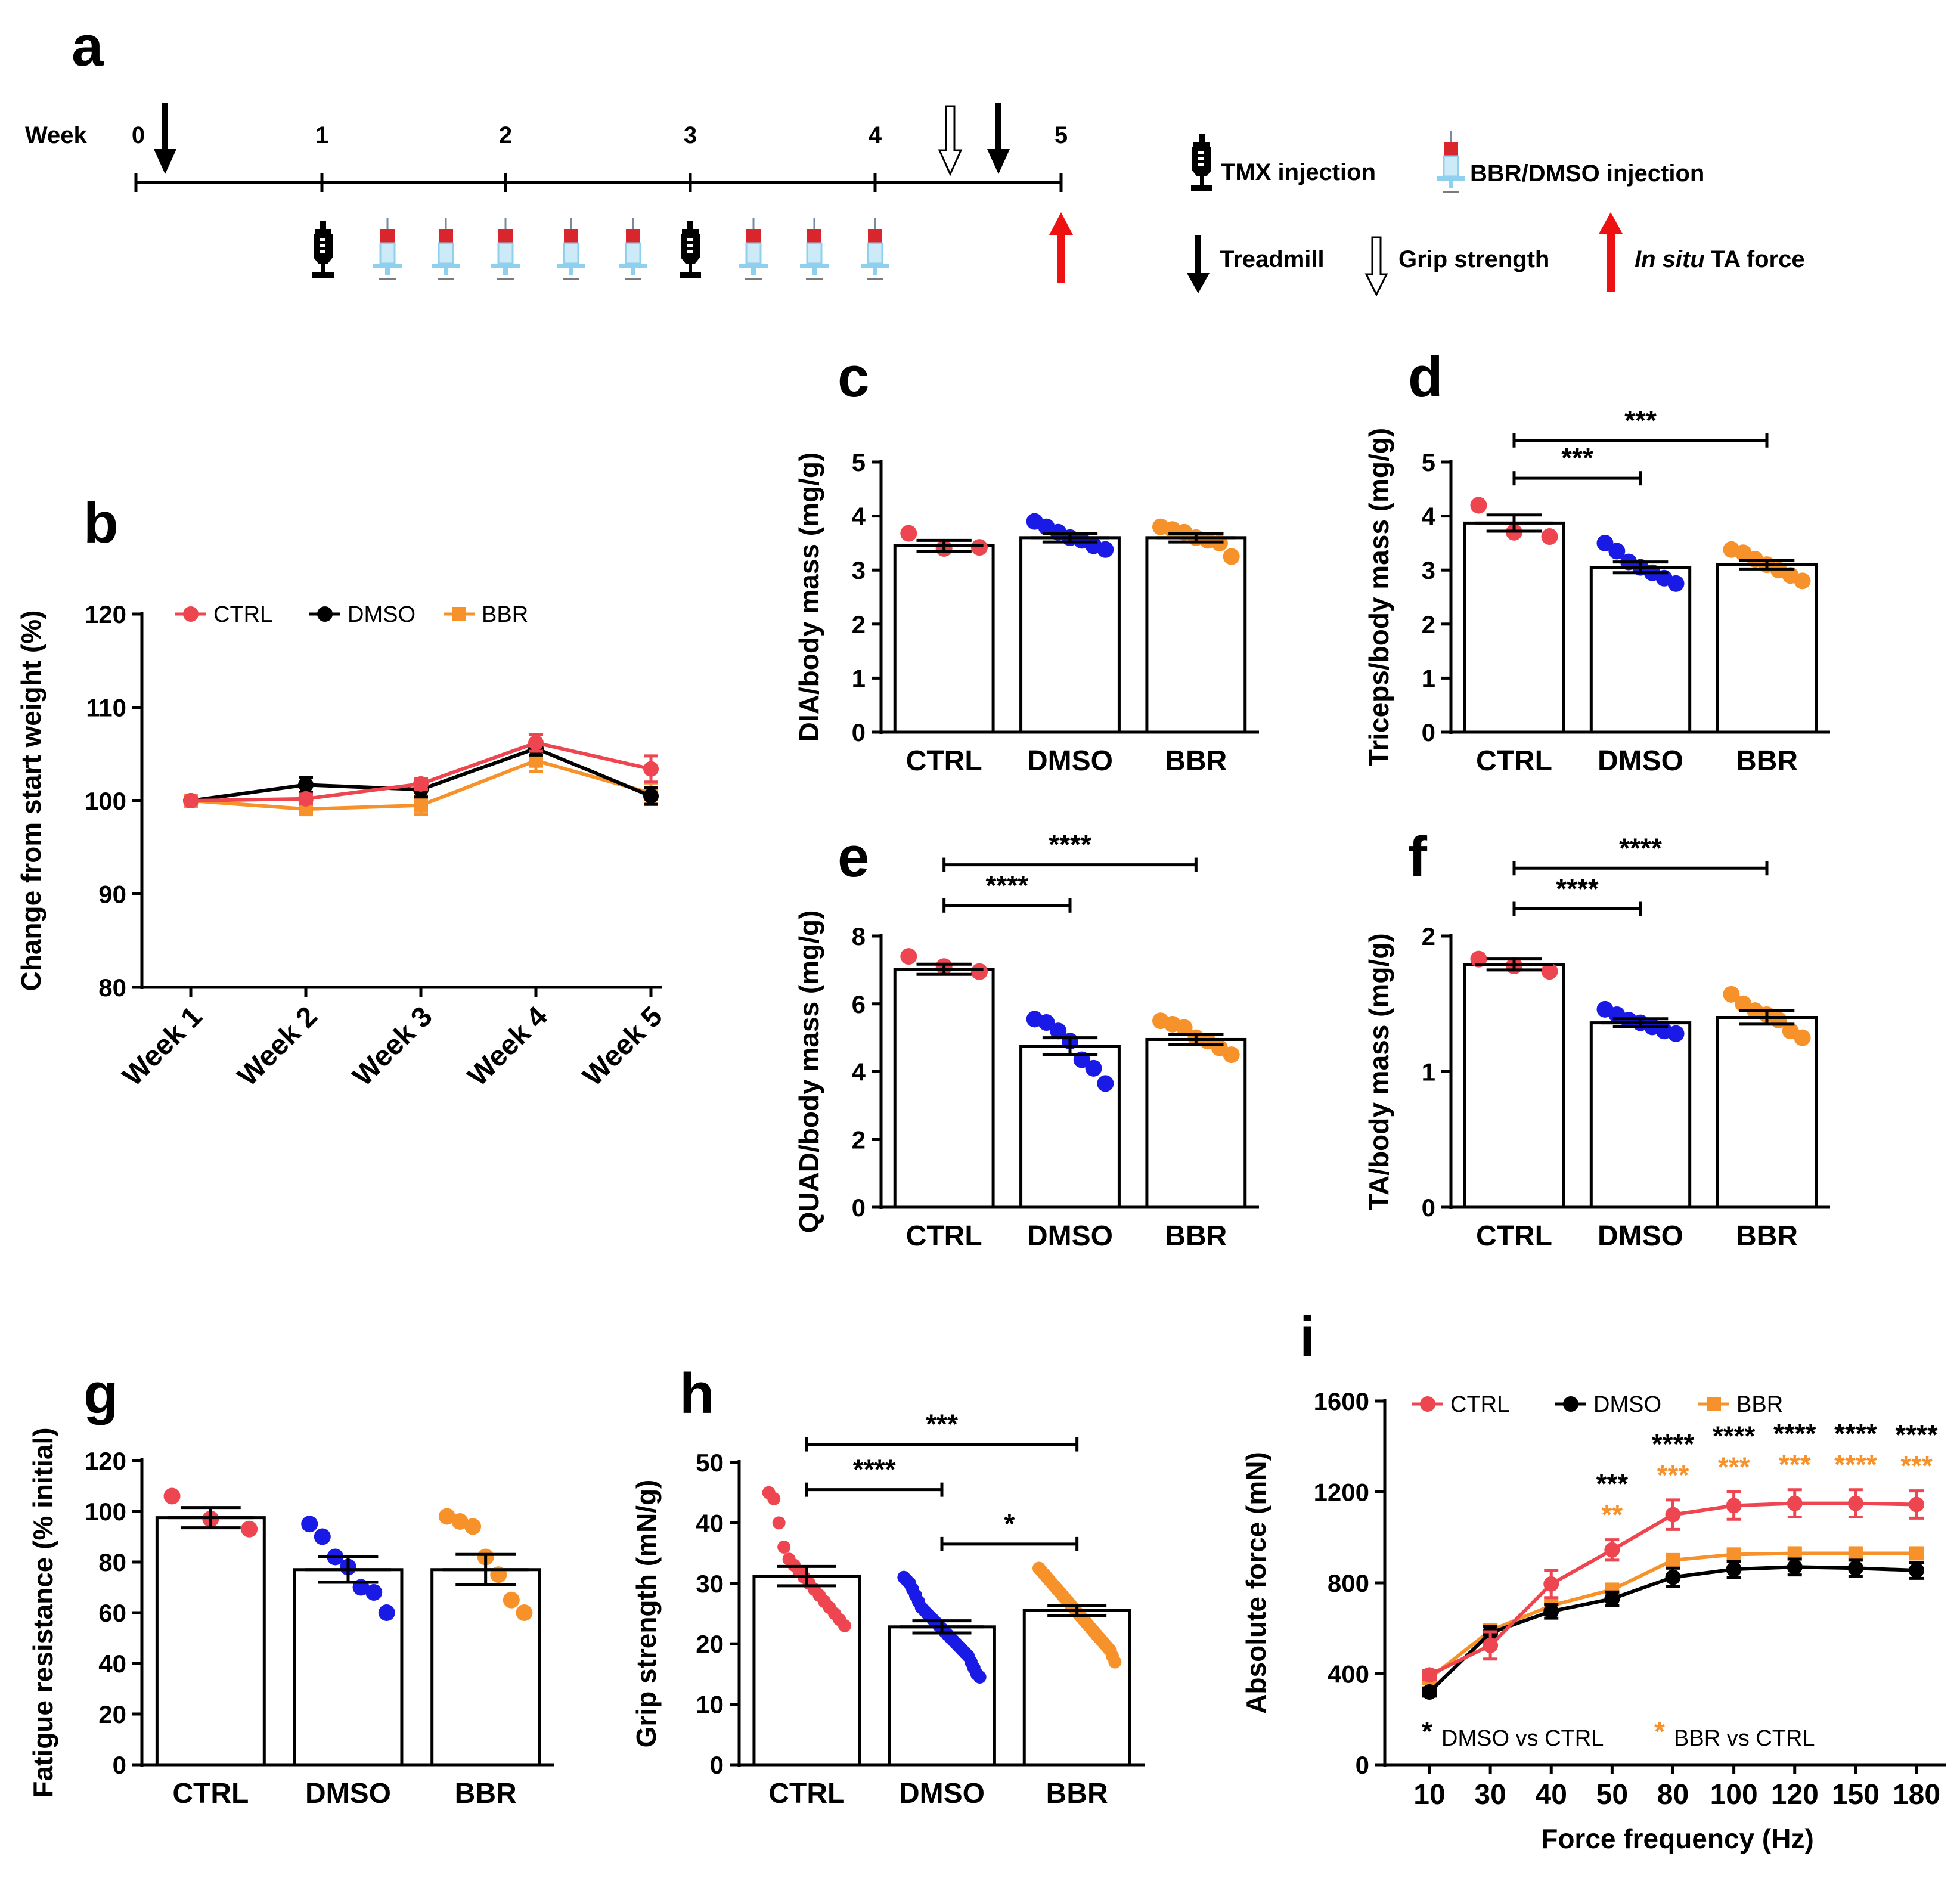 This screenshot has width=1960, height=1878. Describe the element at coordinates (1341, 1493) in the screenshot. I see `y-tick-label: 1200` at that location.